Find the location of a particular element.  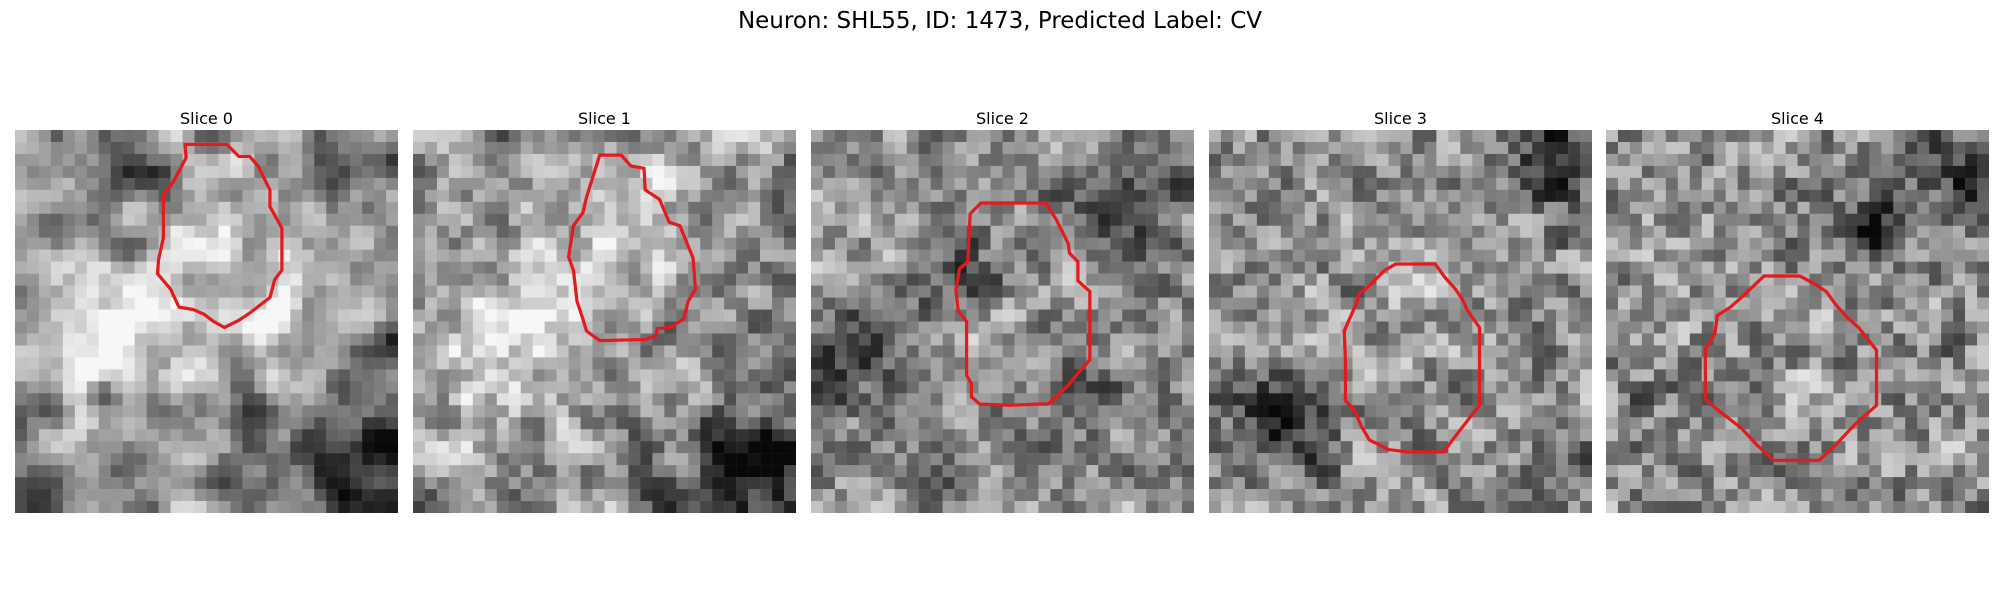

slice-panel-4: Slice 4 is located at coordinates (1797, 310).